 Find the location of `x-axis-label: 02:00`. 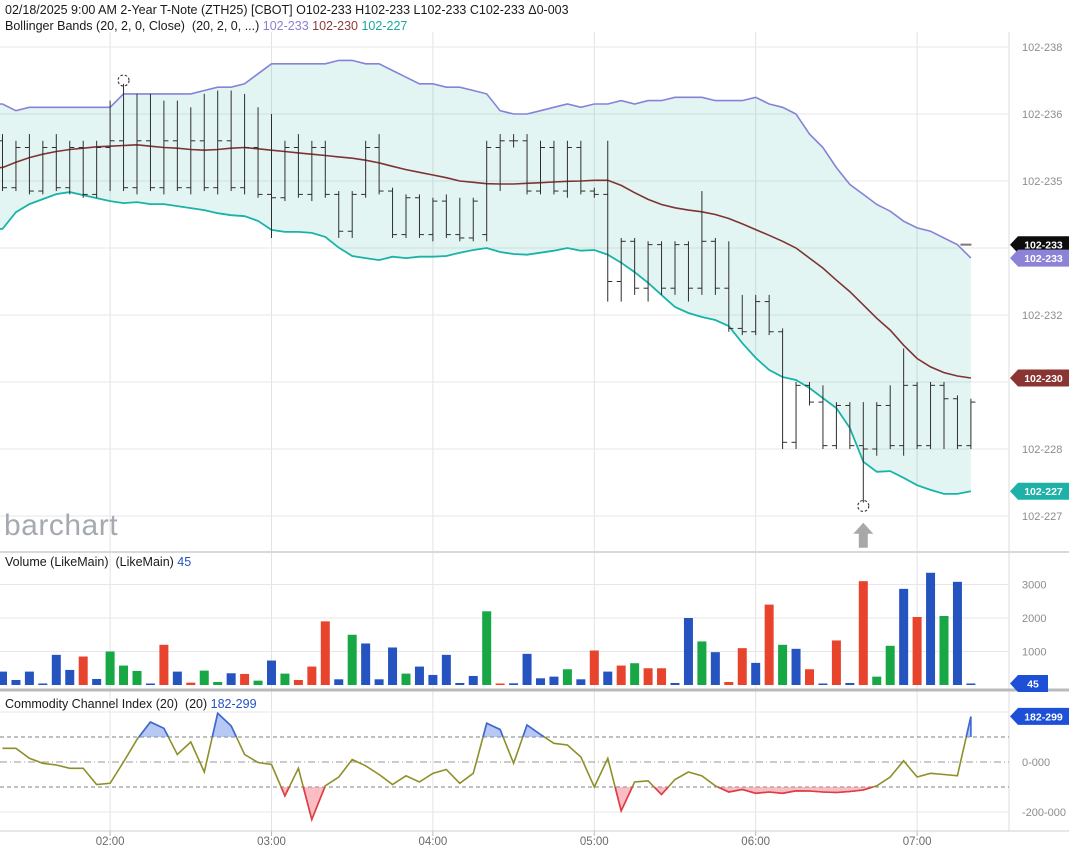

x-axis-label: 02:00 is located at coordinates (110, 842).